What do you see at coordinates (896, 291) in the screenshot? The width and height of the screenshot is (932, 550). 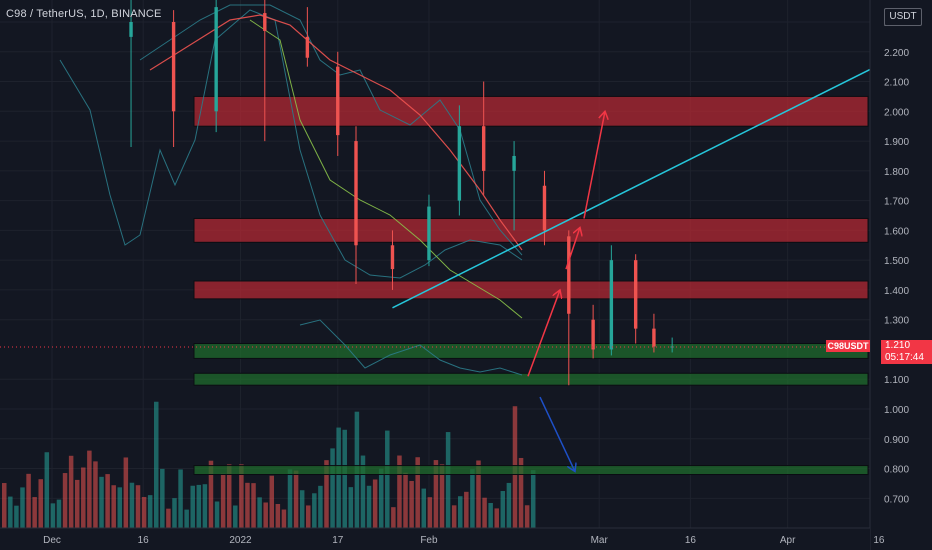 I see `price-tick-label: 1.400` at bounding box center [896, 291].